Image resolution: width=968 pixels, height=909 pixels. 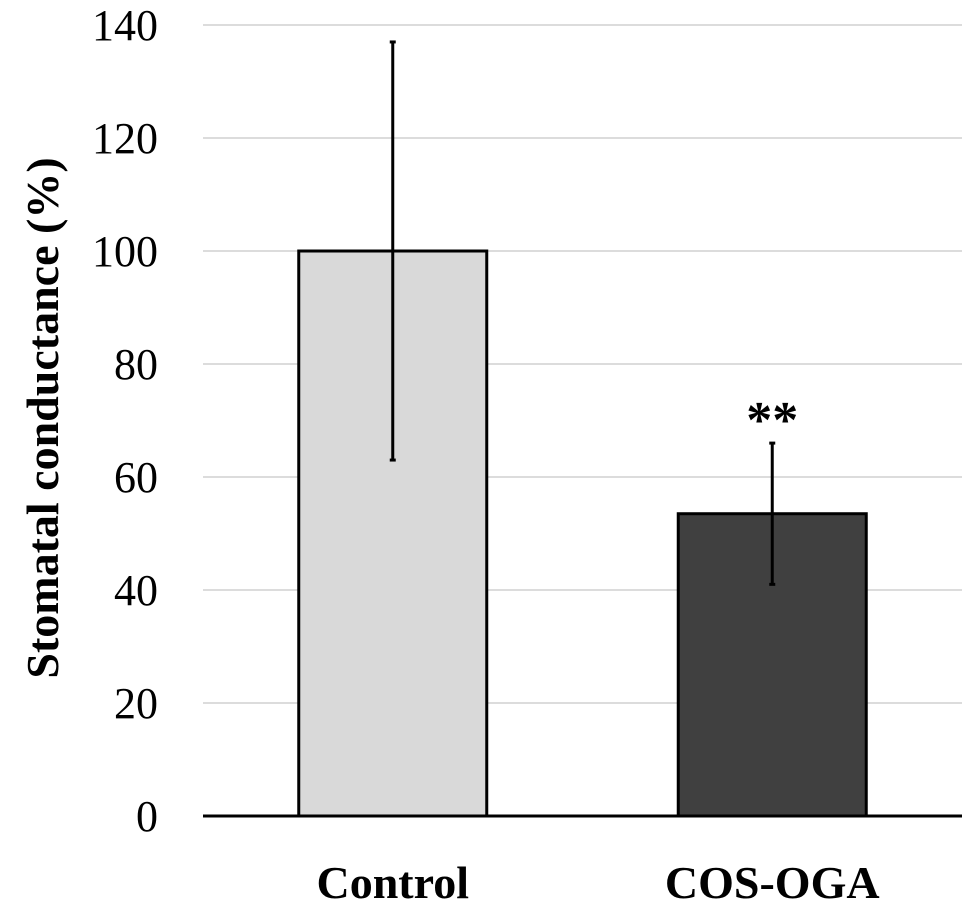 What do you see at coordinates (136, 590) in the screenshot?
I see `y-tick-label: 40` at bounding box center [136, 590].